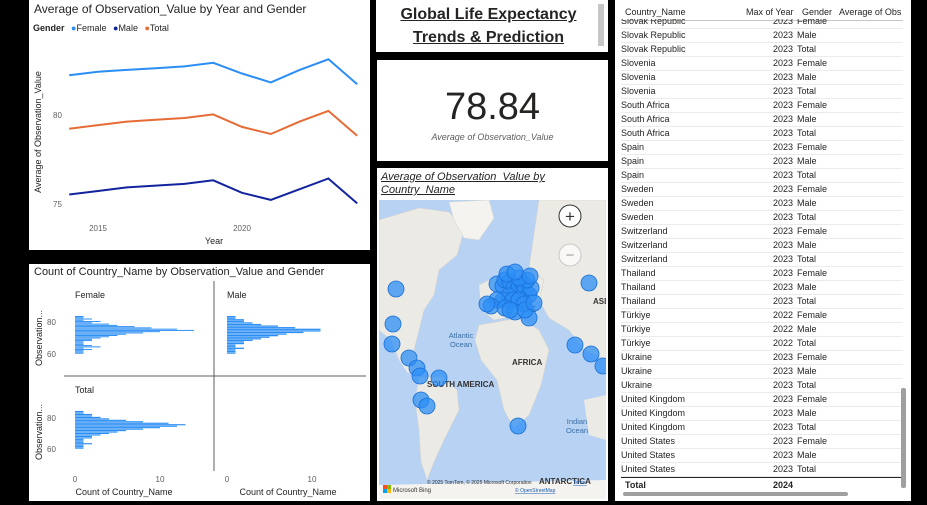 This screenshot has height=505, width=927. What do you see at coordinates (128, 28) in the screenshot?
I see `legend-male: Male` at bounding box center [128, 28].